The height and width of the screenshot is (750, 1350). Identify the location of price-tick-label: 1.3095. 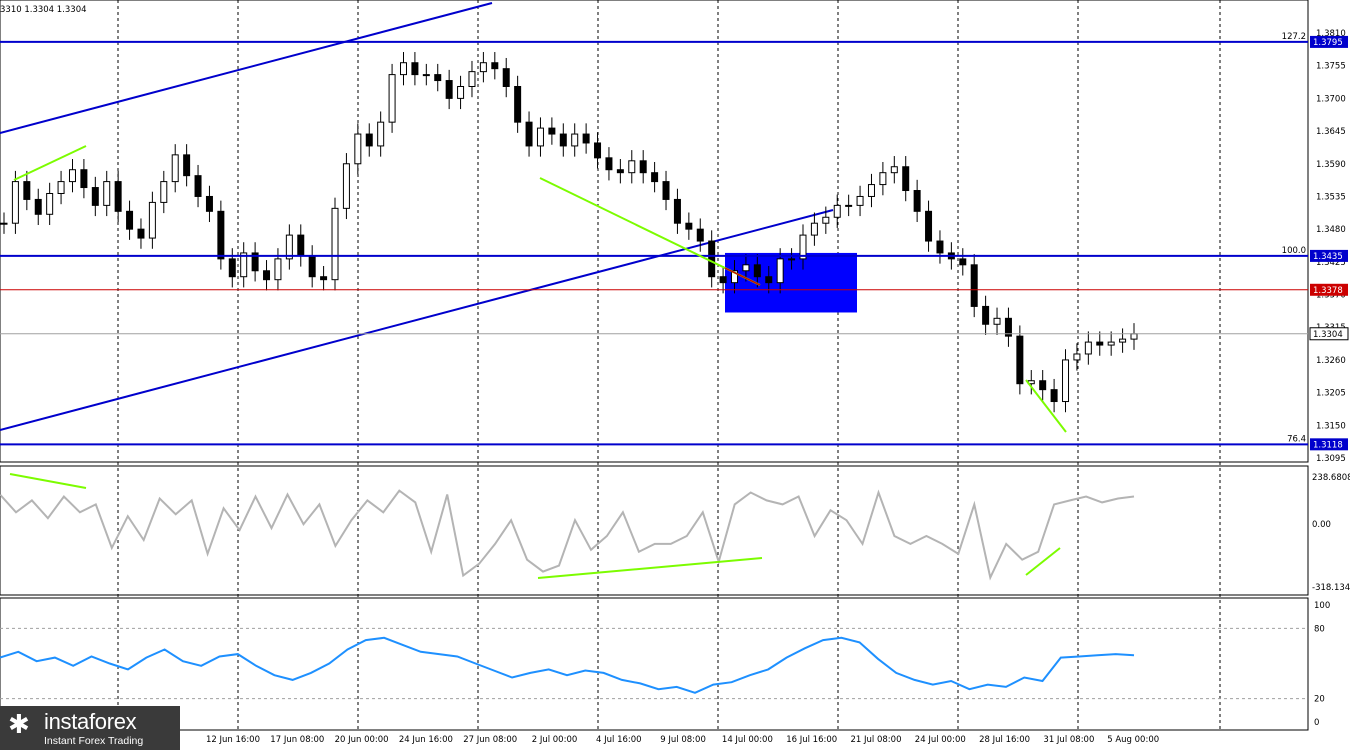
(1331, 459).